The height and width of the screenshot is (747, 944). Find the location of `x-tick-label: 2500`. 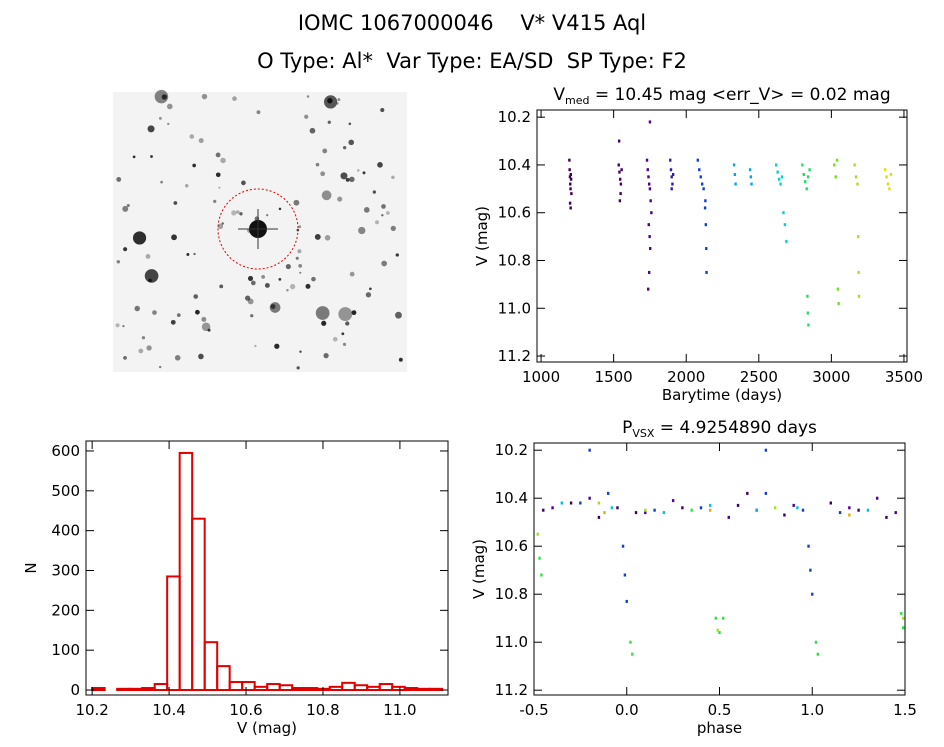

x-tick-label: 2500 is located at coordinates (759, 377).